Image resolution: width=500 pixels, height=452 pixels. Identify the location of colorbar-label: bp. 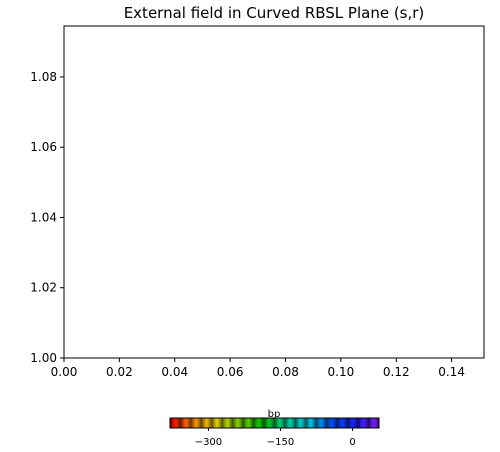
(274, 414).